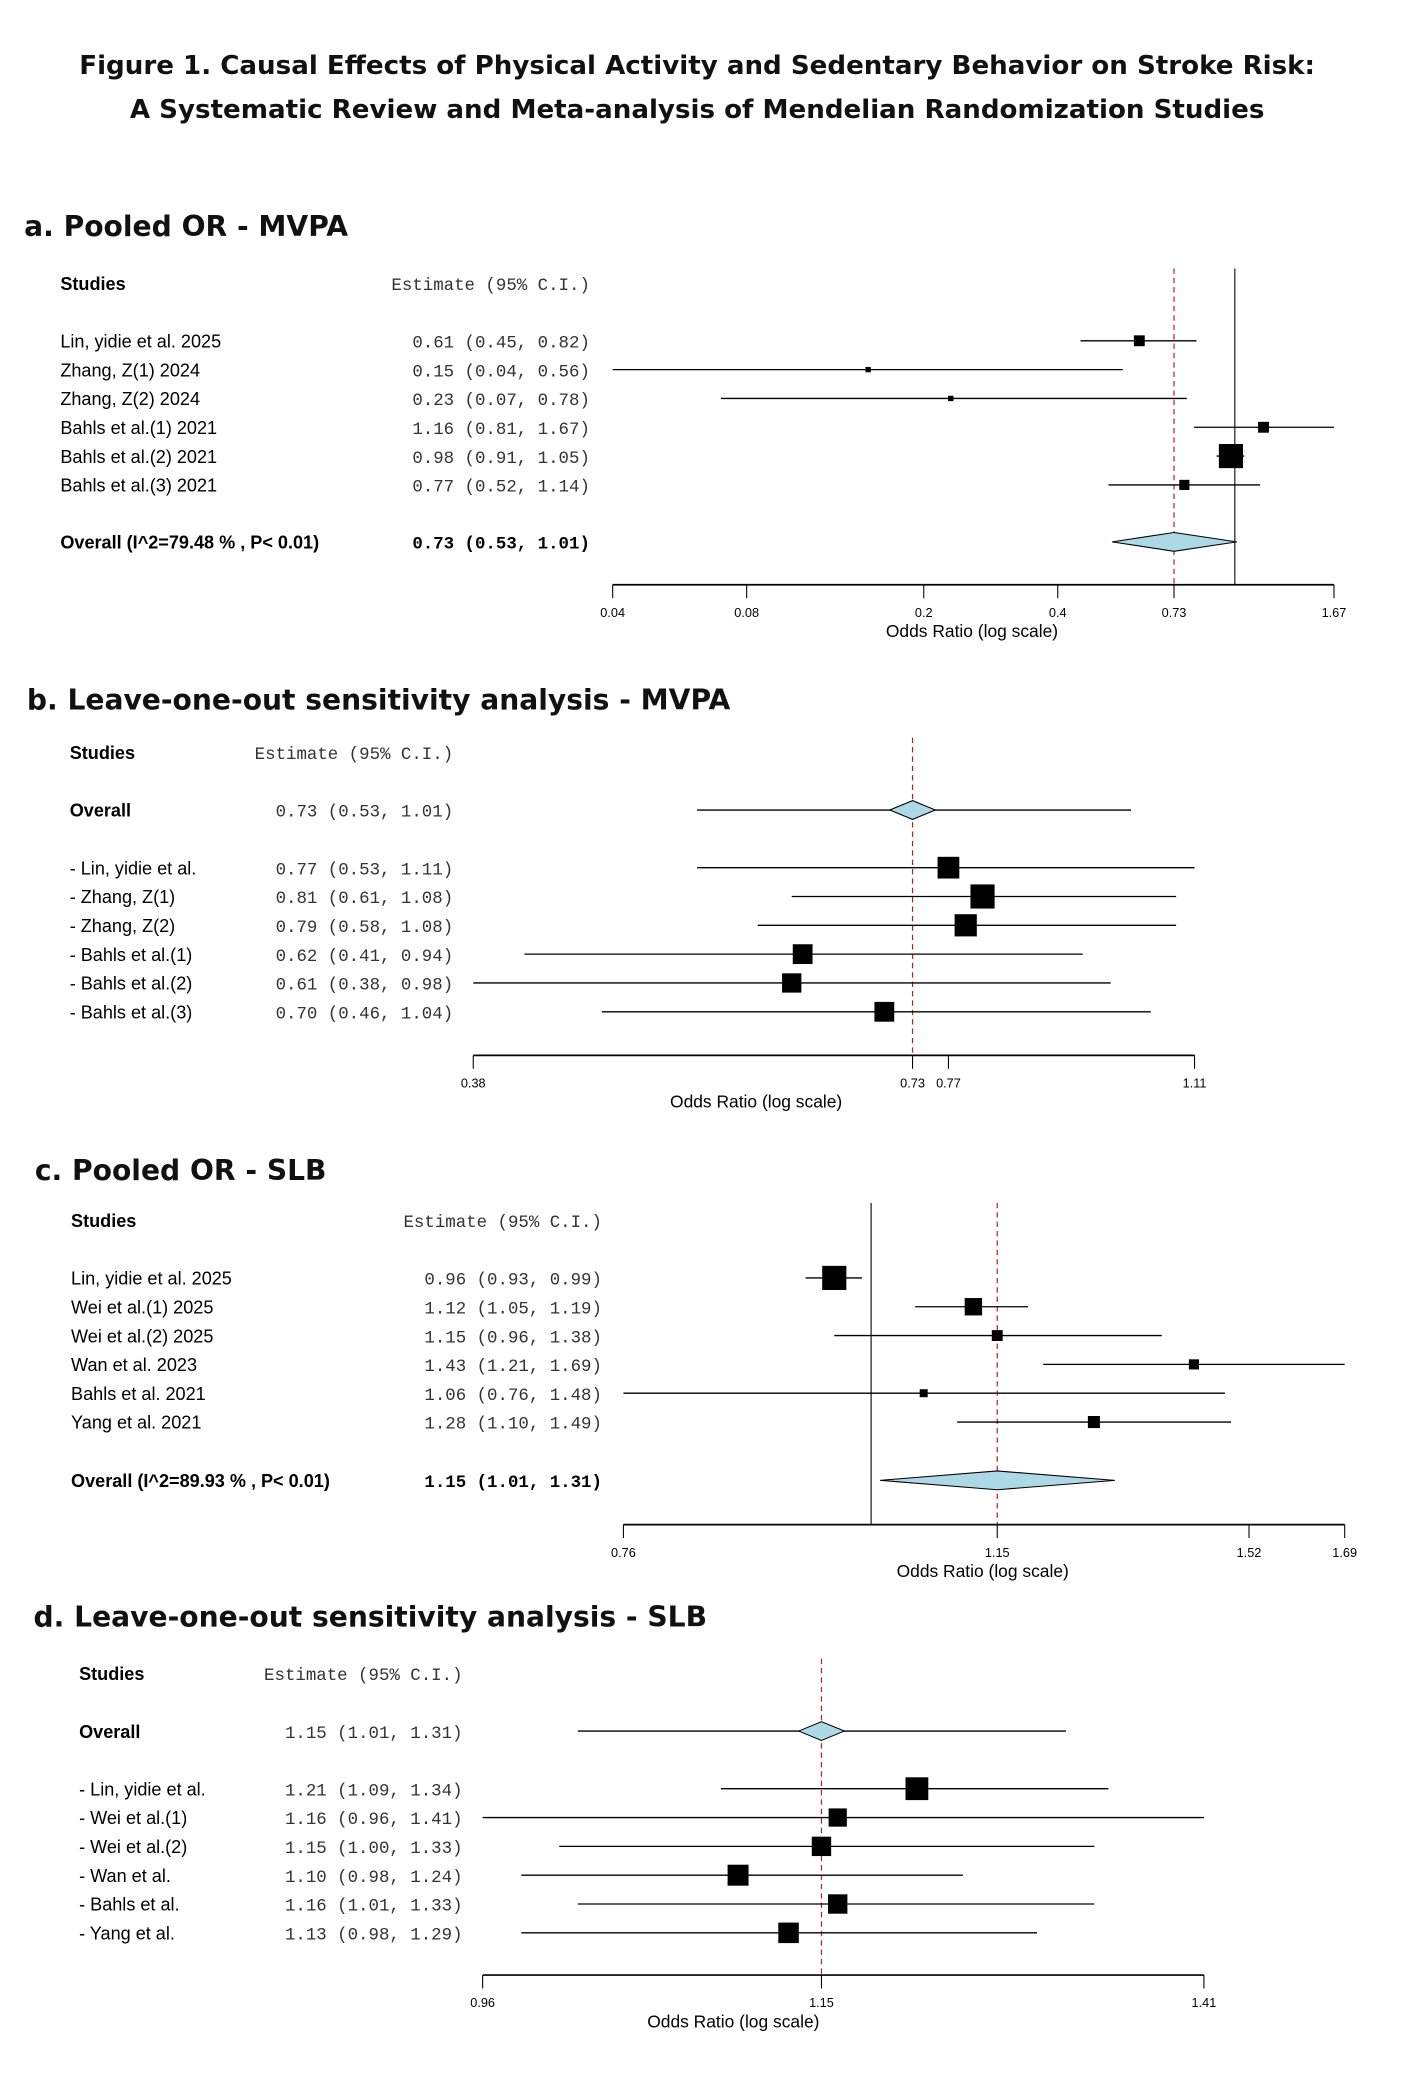 The image size is (1401, 2100). Describe the element at coordinates (501, 459) in the screenshot. I see `study-estimate: 0.98 (0.91, 1.05)` at that location.